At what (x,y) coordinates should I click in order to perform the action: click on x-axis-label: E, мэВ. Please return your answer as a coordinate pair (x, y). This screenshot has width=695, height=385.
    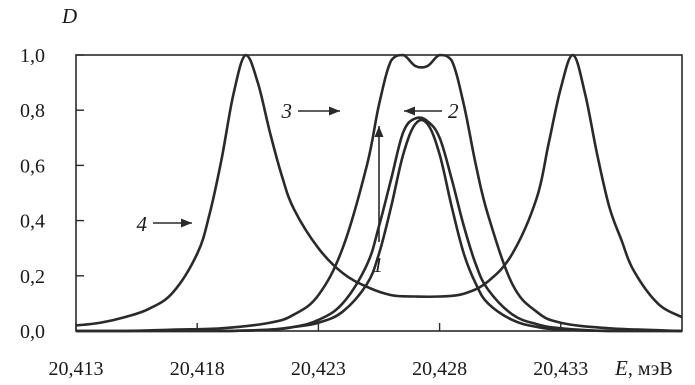
    Looking at the image, I should click on (643, 368).